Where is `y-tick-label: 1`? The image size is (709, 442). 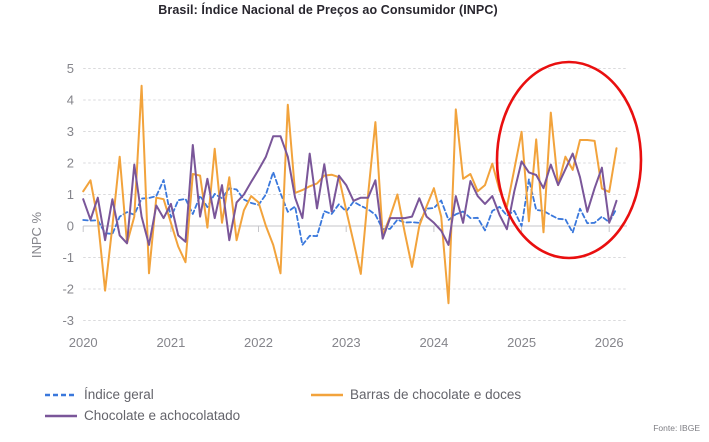
y-tick-label: 1 is located at coordinates (70, 194).